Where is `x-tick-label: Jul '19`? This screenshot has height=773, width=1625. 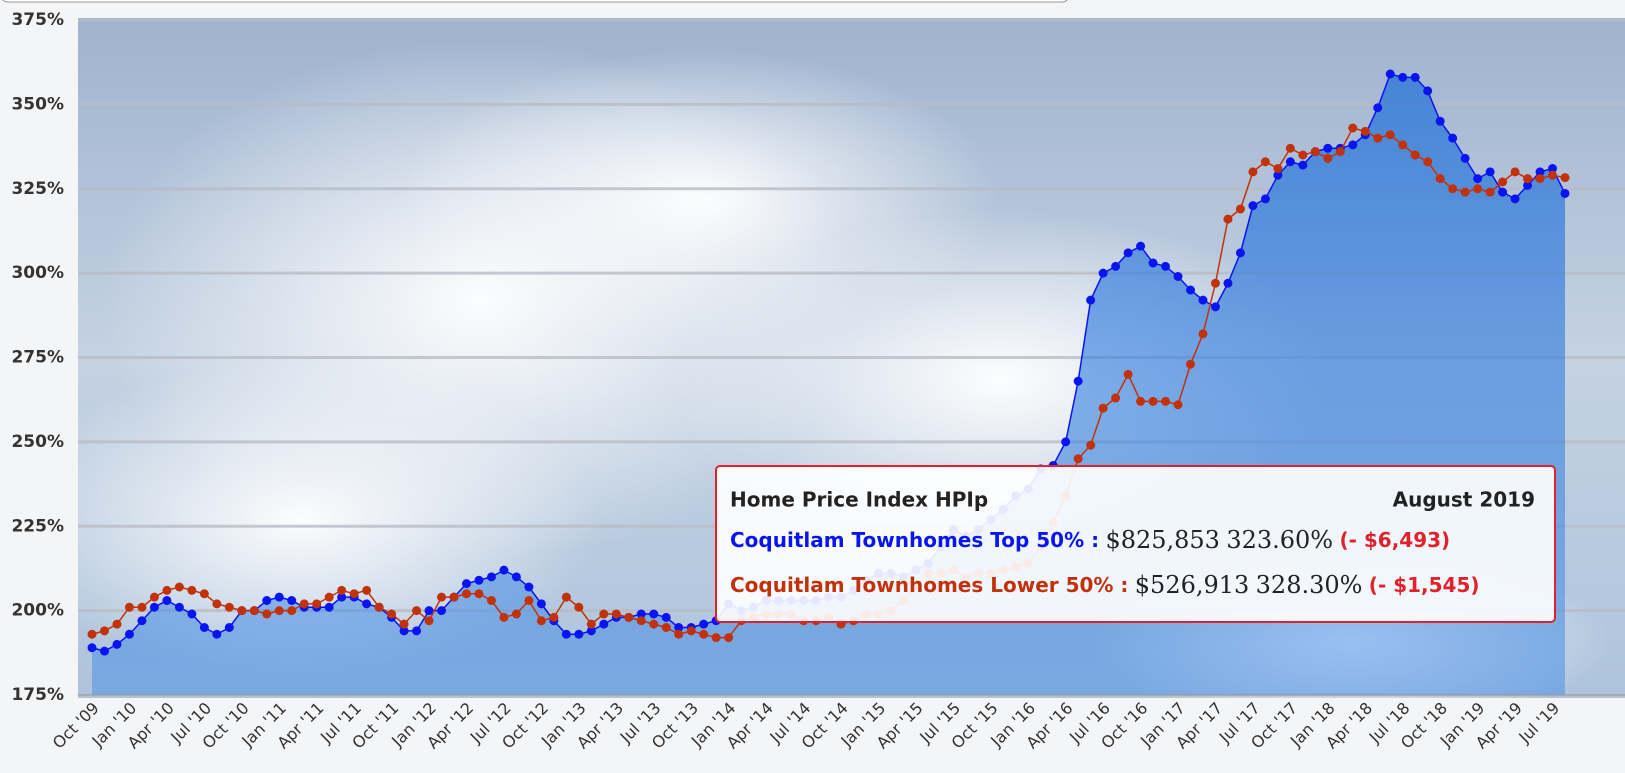 x-tick-label: Jul '19 is located at coordinates (1538, 722).